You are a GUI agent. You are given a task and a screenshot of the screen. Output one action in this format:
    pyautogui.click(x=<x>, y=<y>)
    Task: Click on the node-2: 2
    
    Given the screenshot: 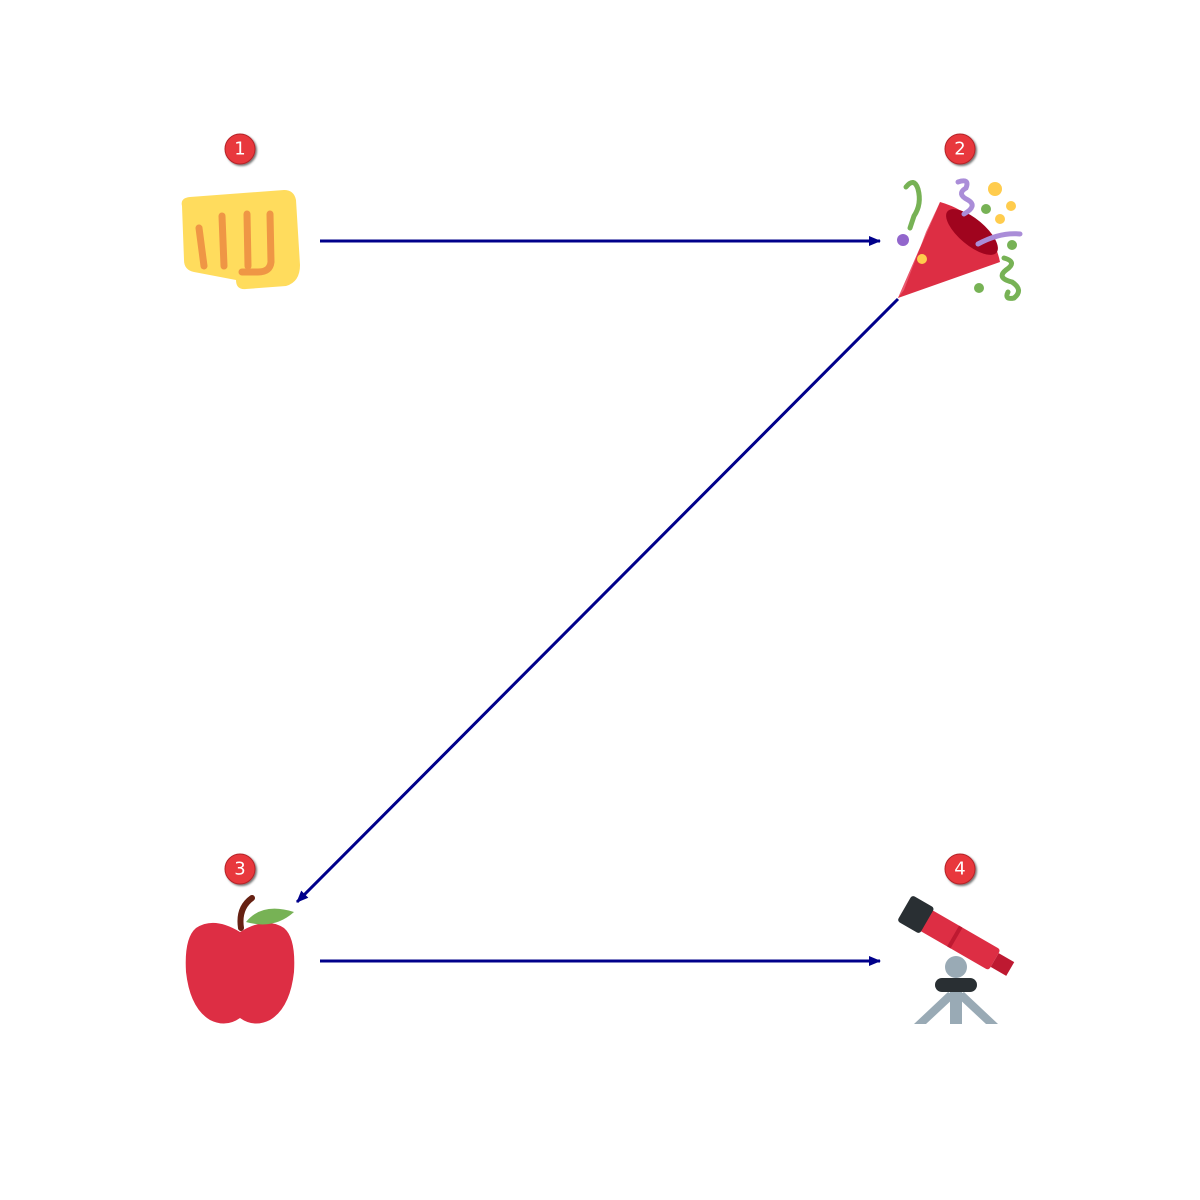 What is the action you would take?
    pyautogui.click(x=960, y=217)
    